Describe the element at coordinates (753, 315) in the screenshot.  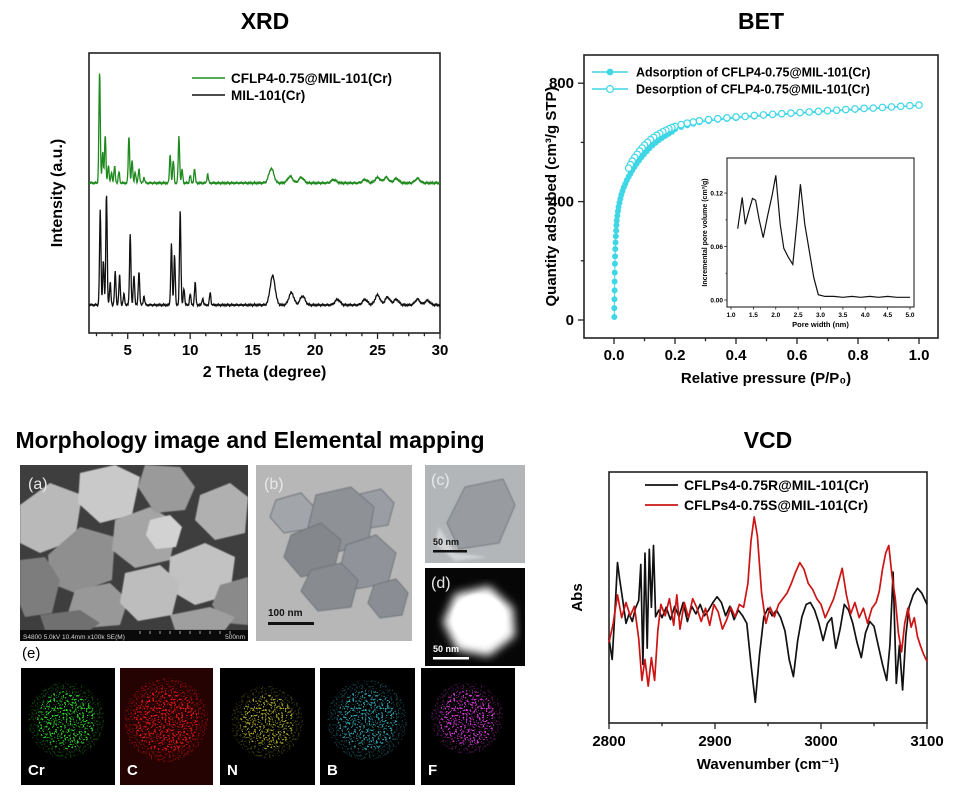
I see `pore-inset-x-tick-label: 1.5` at that location.